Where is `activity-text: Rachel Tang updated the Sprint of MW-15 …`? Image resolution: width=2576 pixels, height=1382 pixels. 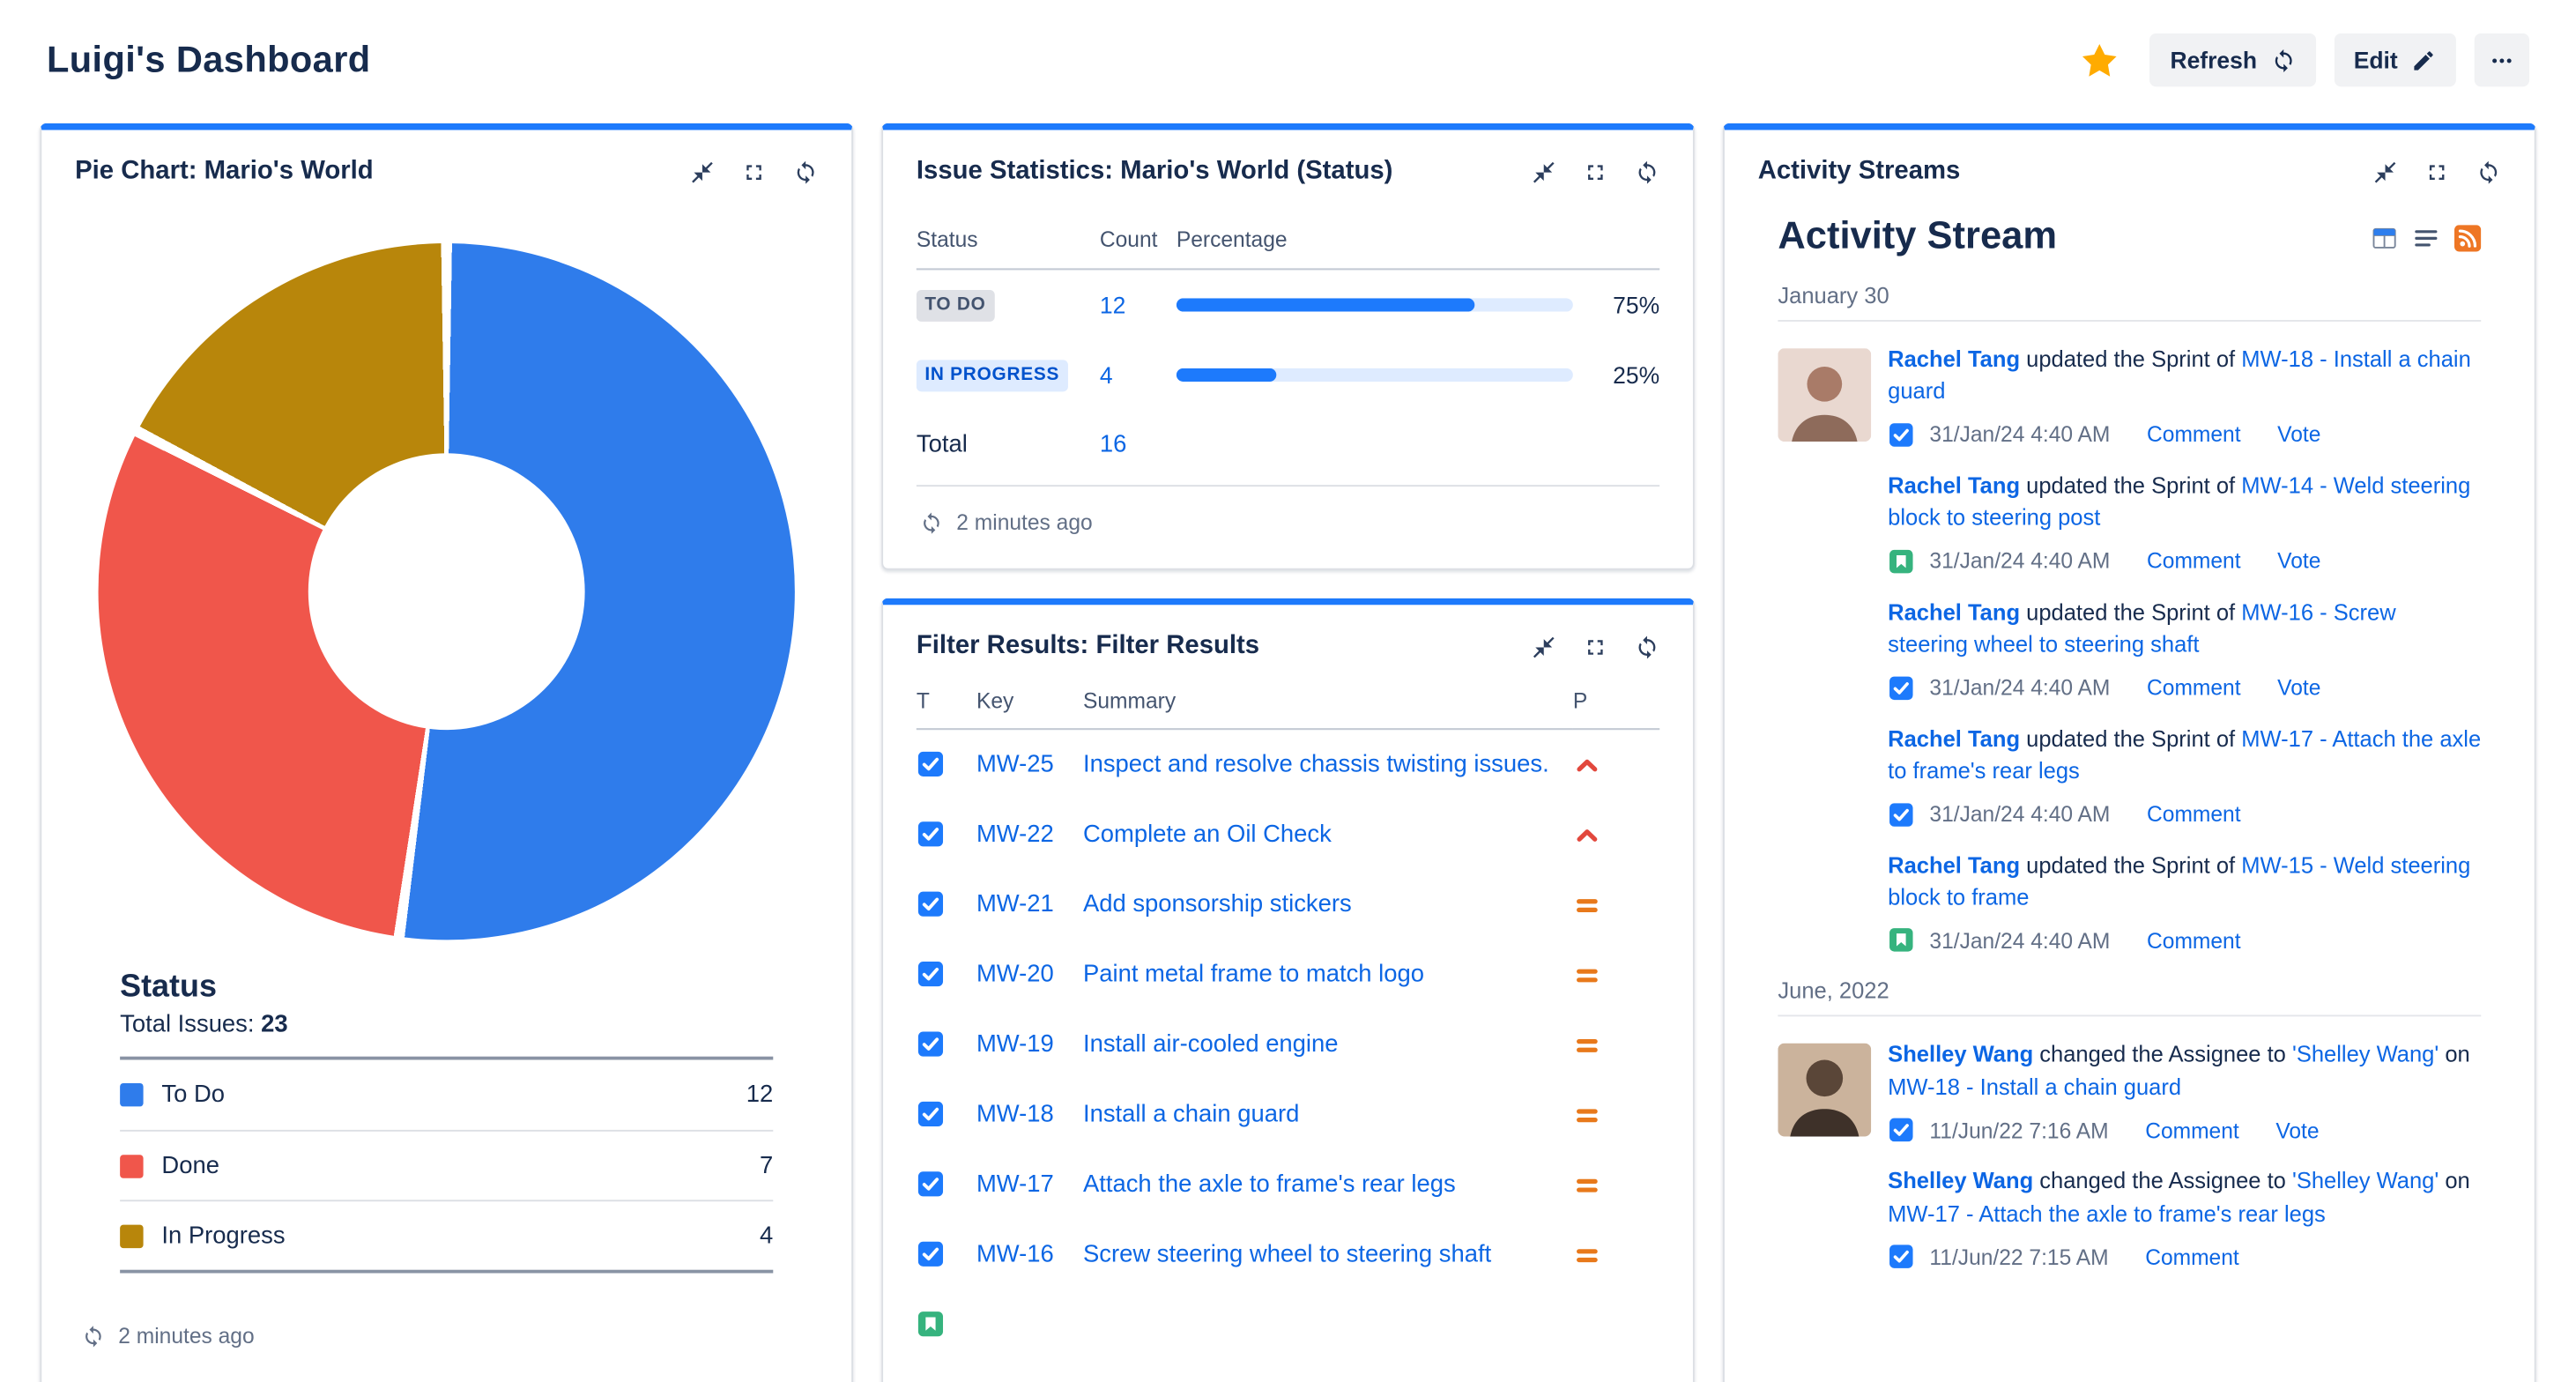 activity-text: Rachel Tang updated the Sprint of MW-15 … is located at coordinates (2179, 881).